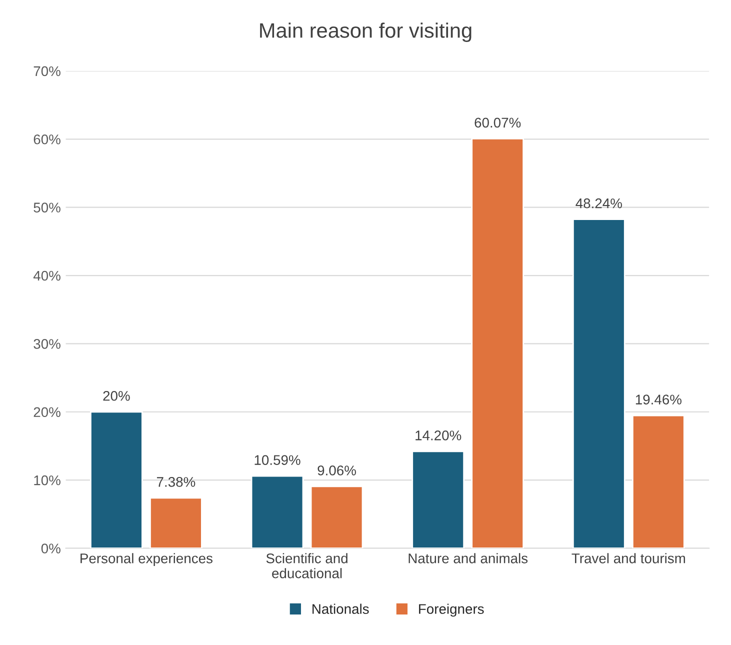 The width and height of the screenshot is (731, 645). I want to click on y-tick-label: 70%, so click(47, 71).